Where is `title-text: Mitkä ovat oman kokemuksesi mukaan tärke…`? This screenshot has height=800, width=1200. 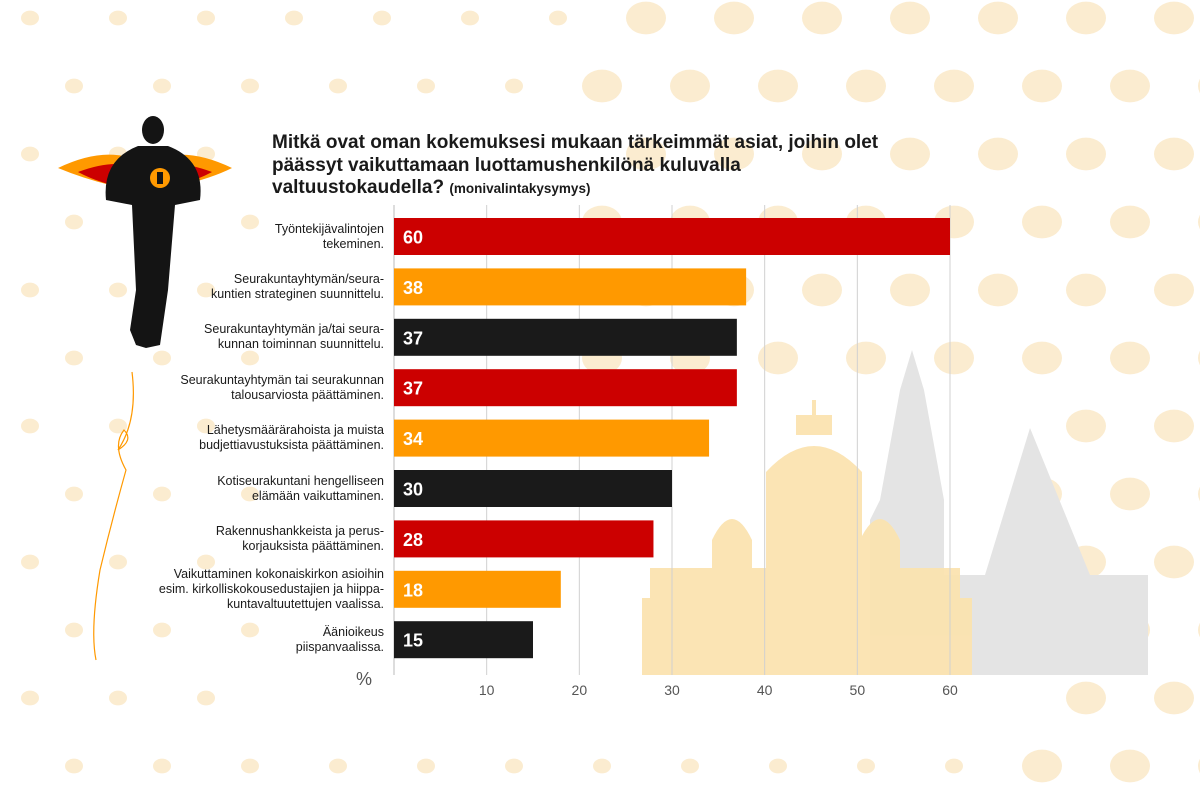 title-text: Mitkä ovat oman kokemuksesi mukaan tärke… is located at coordinates (575, 165).